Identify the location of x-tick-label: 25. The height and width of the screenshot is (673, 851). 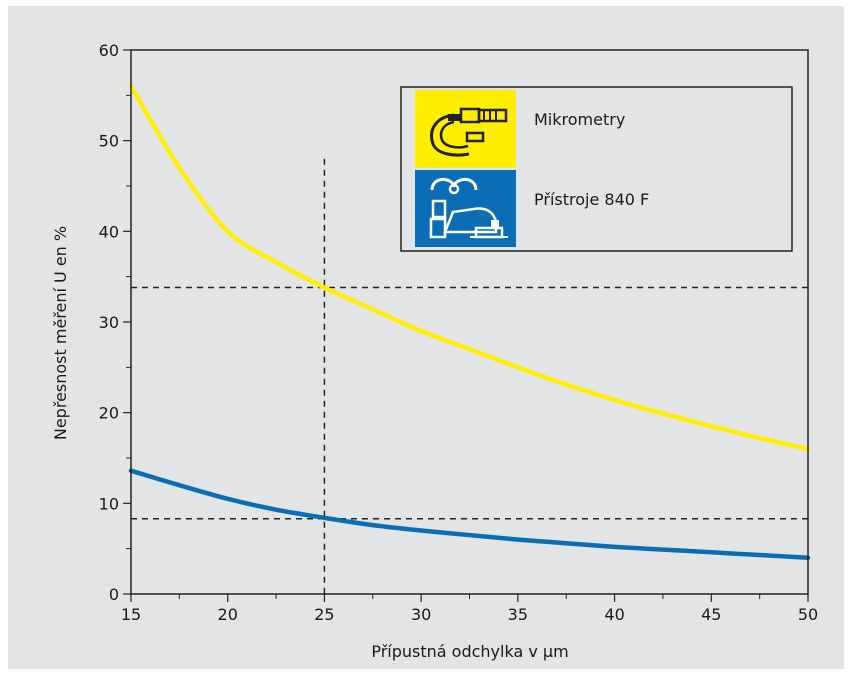
(324, 614).